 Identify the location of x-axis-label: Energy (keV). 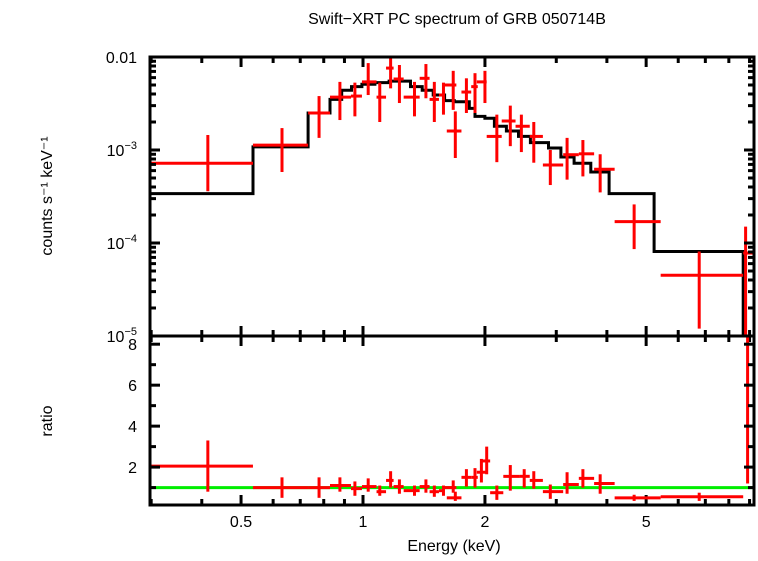
(453, 546).